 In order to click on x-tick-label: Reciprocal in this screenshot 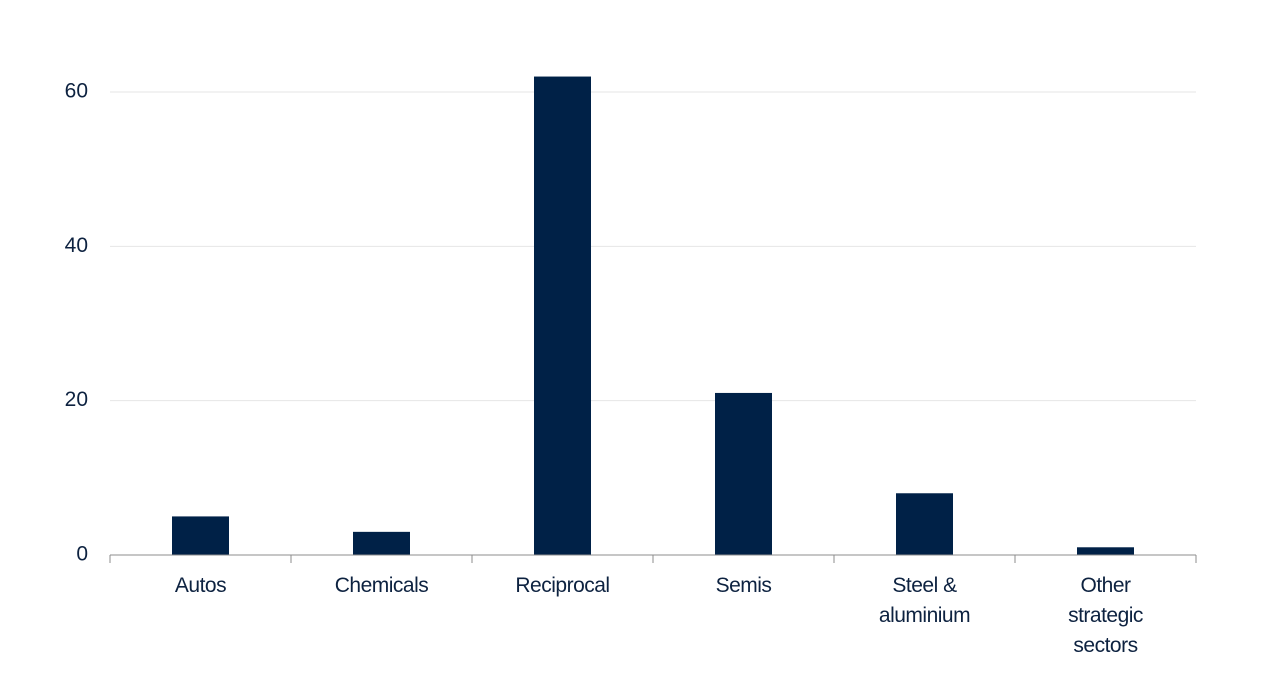, I will do `click(562, 585)`.